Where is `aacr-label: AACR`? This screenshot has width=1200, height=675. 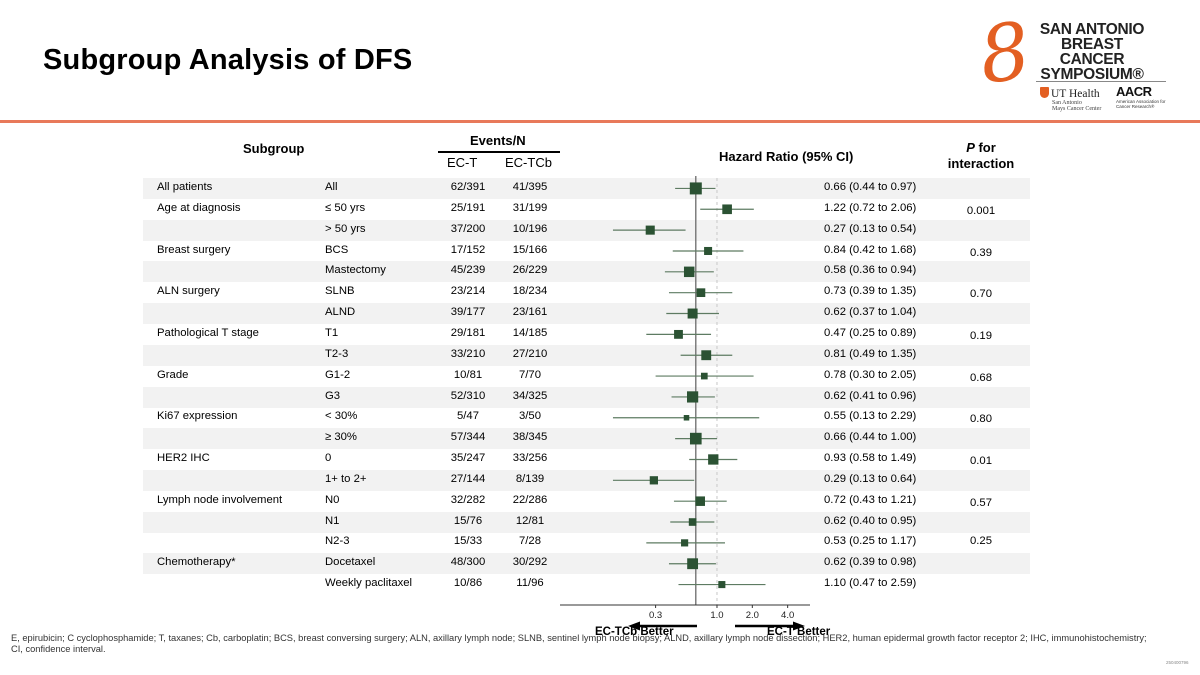 aacr-label: AACR is located at coordinates (1134, 91).